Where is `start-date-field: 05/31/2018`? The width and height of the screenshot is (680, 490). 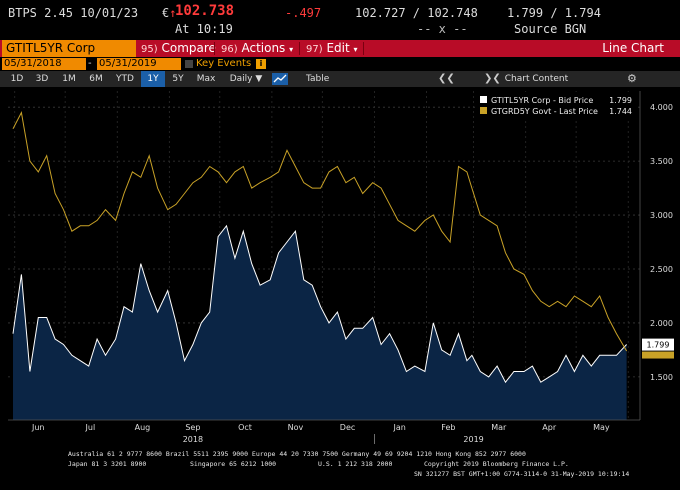 start-date-field: 05/31/2018 is located at coordinates (44, 64).